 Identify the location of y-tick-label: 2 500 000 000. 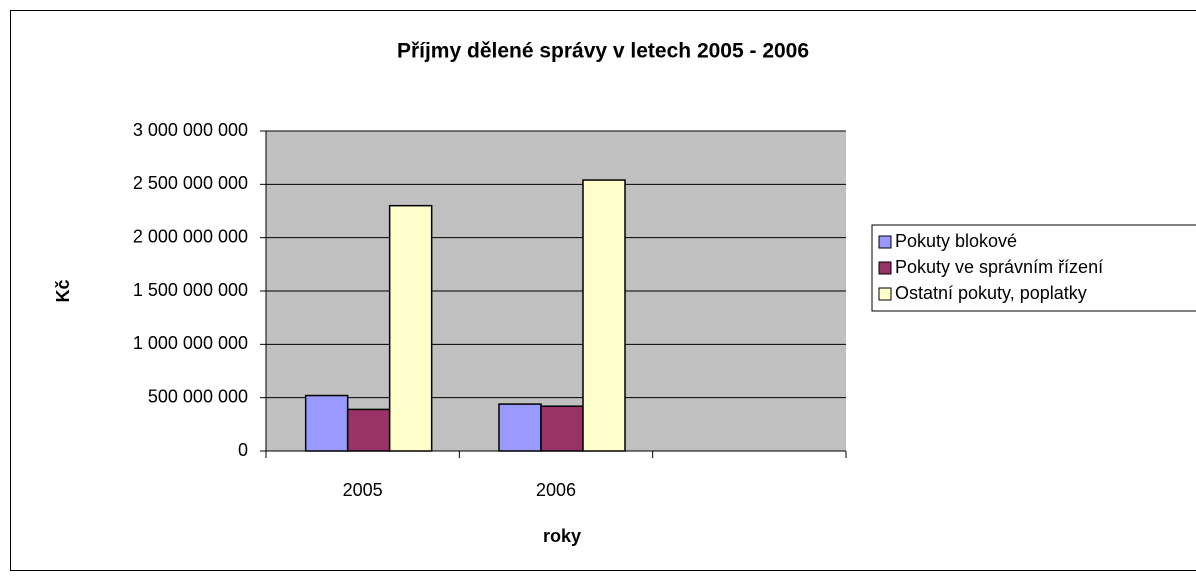
(190, 183).